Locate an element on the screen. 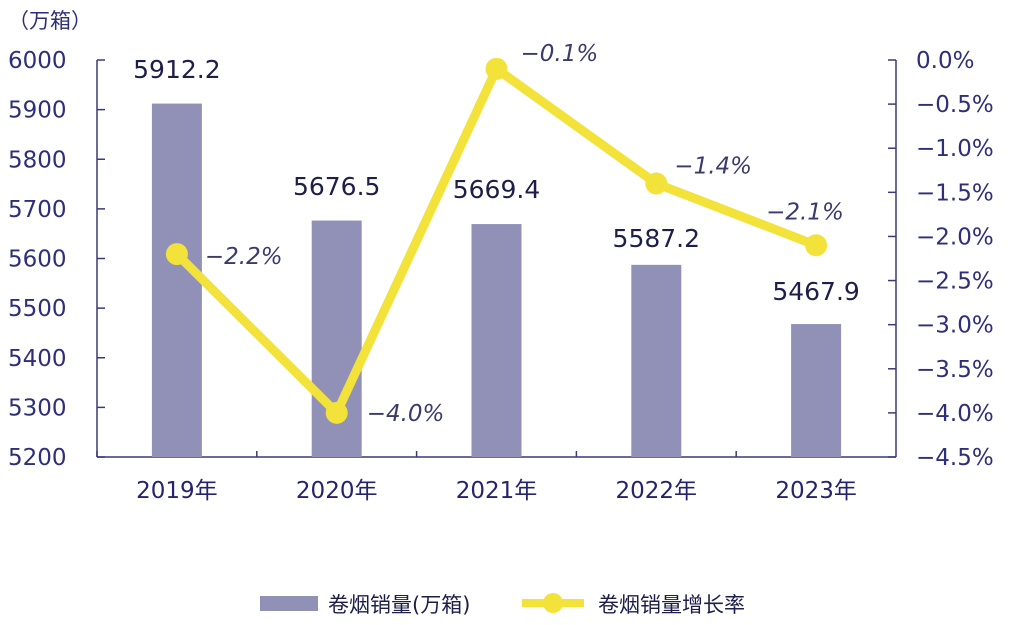 The width and height of the screenshot is (1024, 625). line-value-label: −0.1% is located at coordinates (560, 54).